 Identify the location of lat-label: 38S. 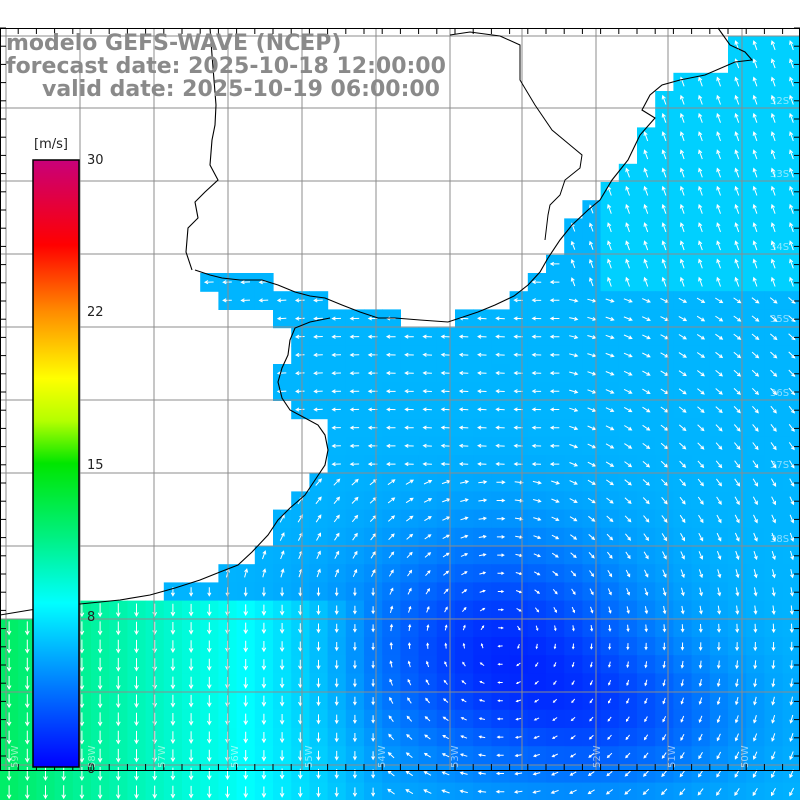
(779, 539).